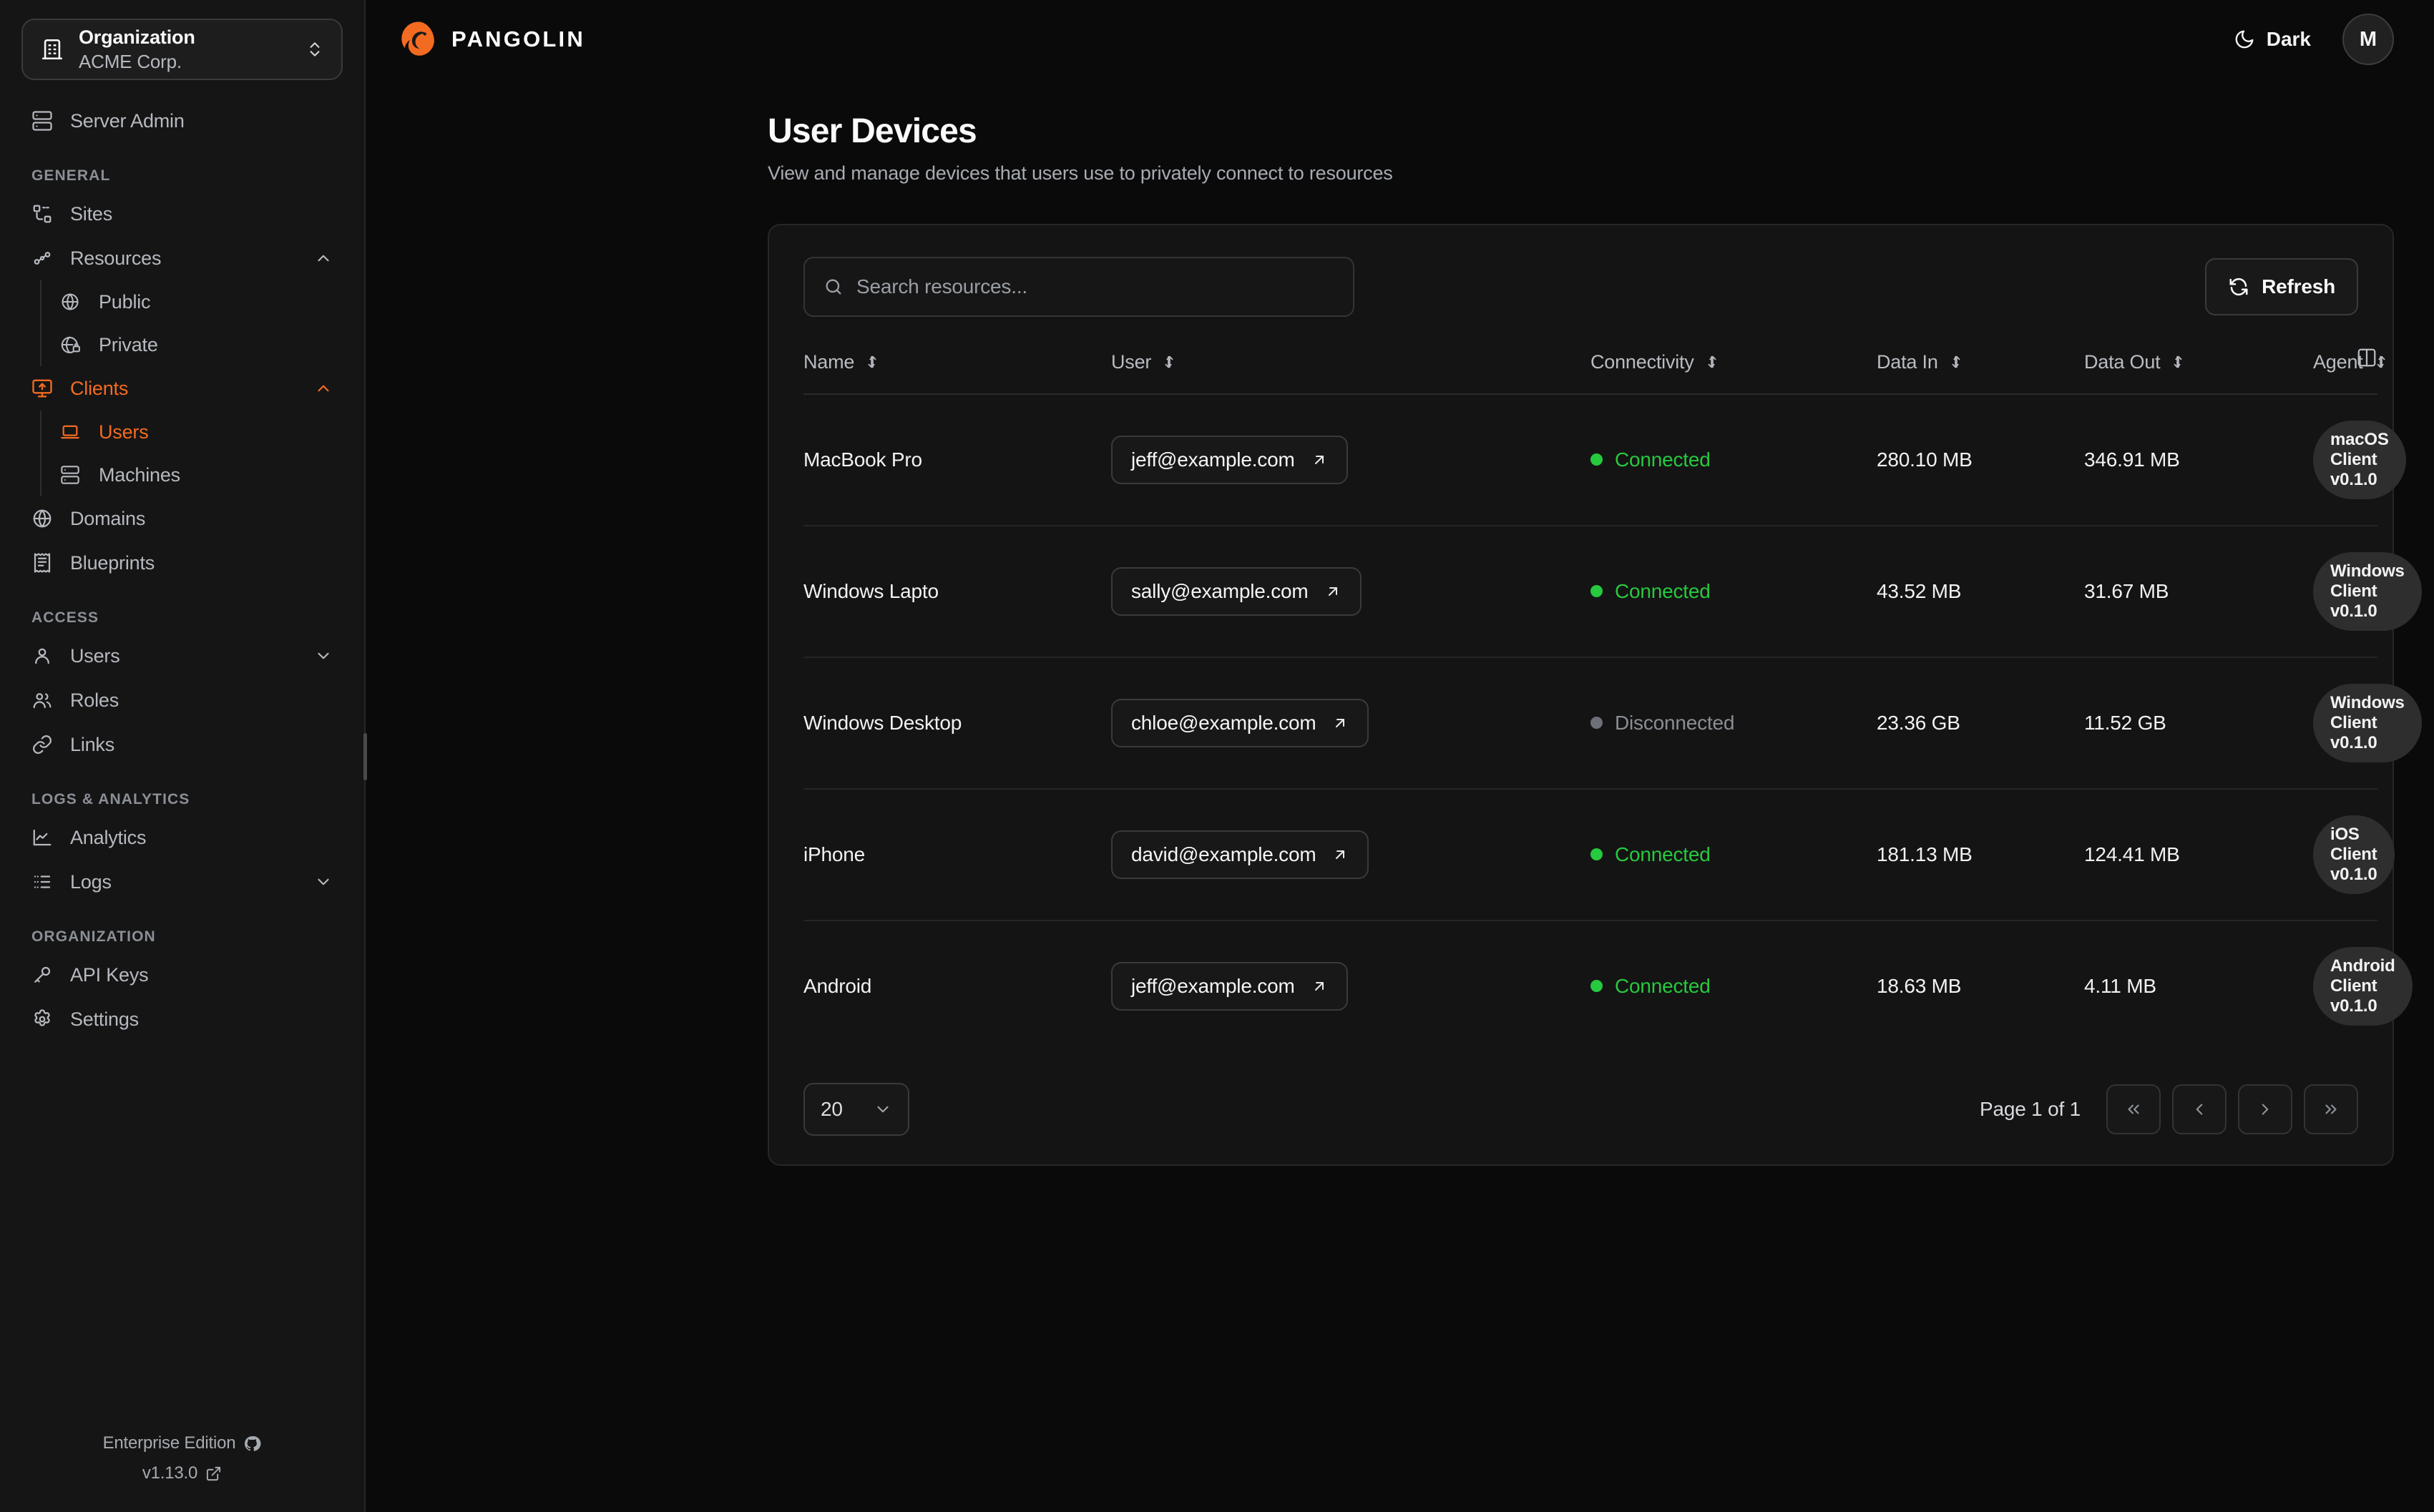 Image resolution: width=2434 pixels, height=1512 pixels. Describe the element at coordinates (182, 258) in the screenshot. I see `sidebar-item-resources: Resources` at that location.